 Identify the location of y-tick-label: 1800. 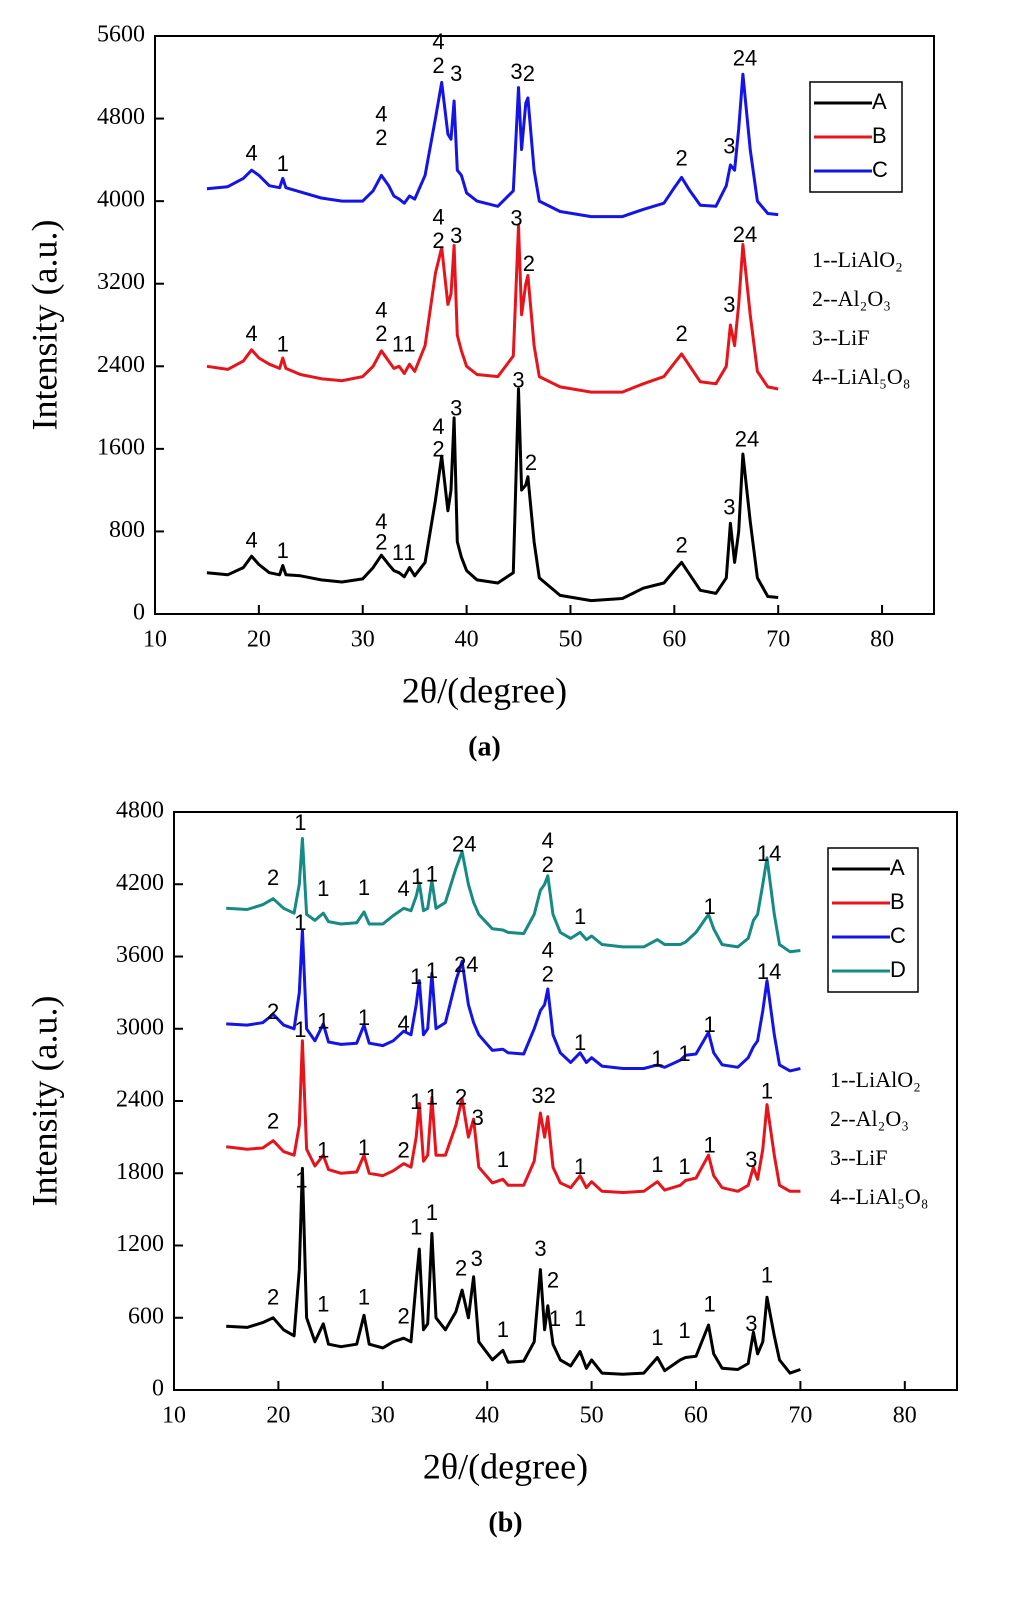
(140, 1172).